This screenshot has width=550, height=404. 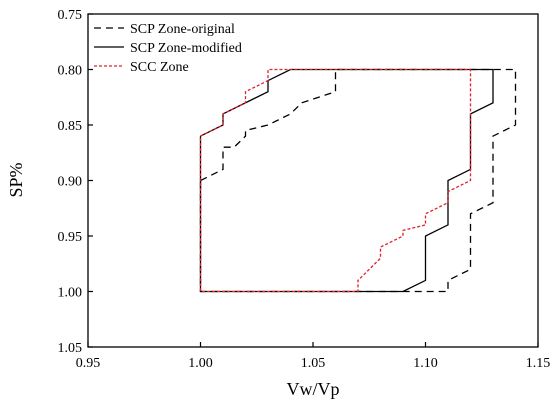 I want to click on x-tick-label: 1.15, so click(x=538, y=363).